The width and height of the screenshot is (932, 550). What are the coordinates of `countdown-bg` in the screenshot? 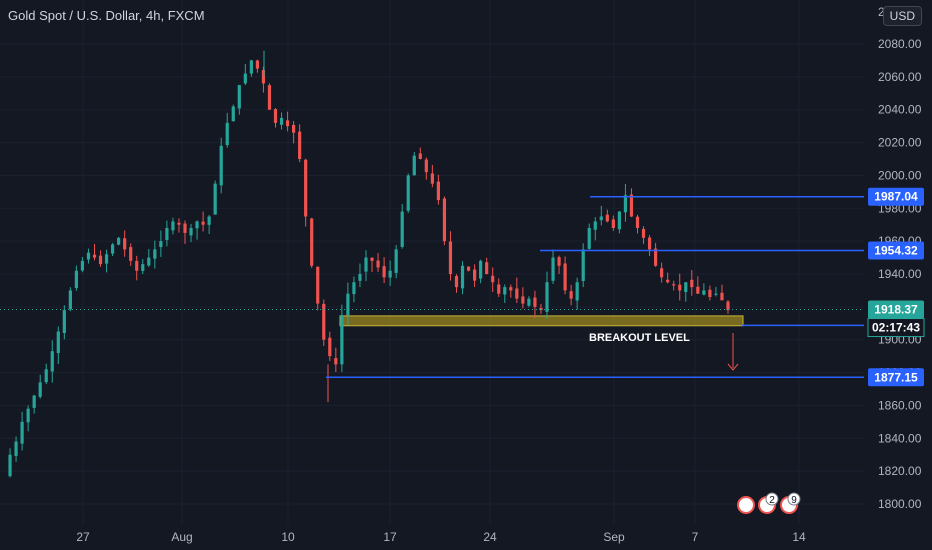 It's located at (896, 328).